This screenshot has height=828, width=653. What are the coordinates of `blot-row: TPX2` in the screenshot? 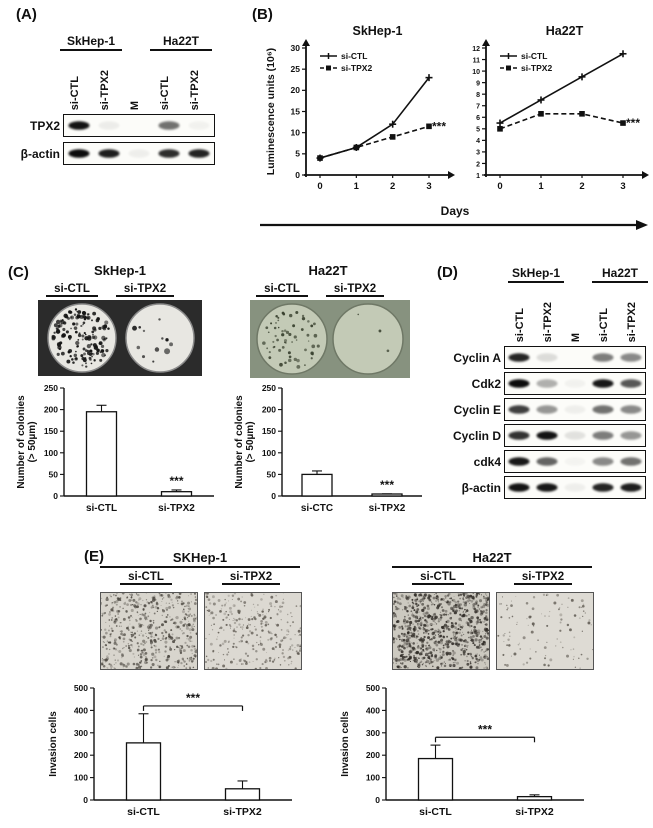 It's located at (114, 125).